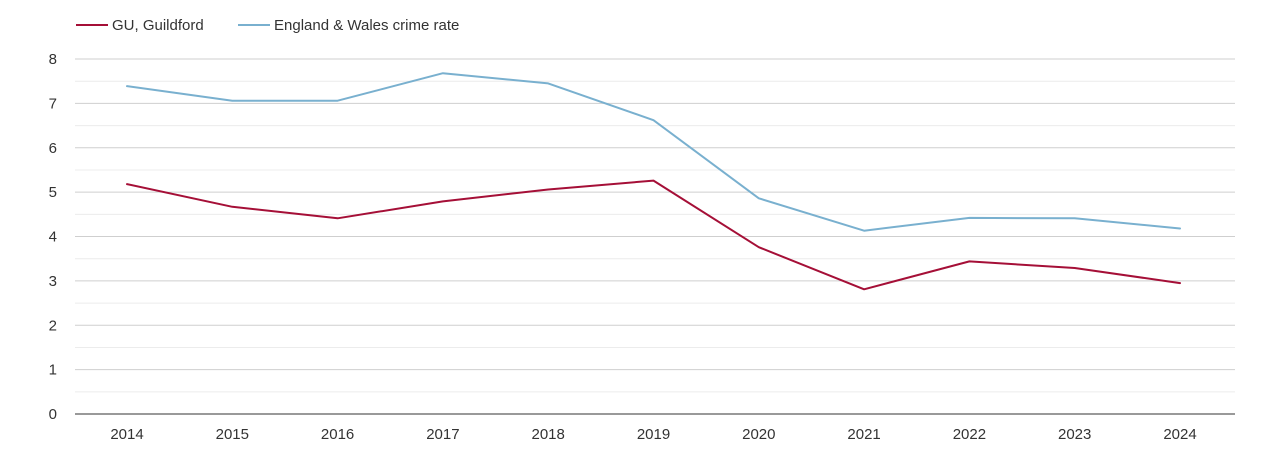 This screenshot has width=1270, height=455. I want to click on x-tick-label: 2018, so click(548, 434).